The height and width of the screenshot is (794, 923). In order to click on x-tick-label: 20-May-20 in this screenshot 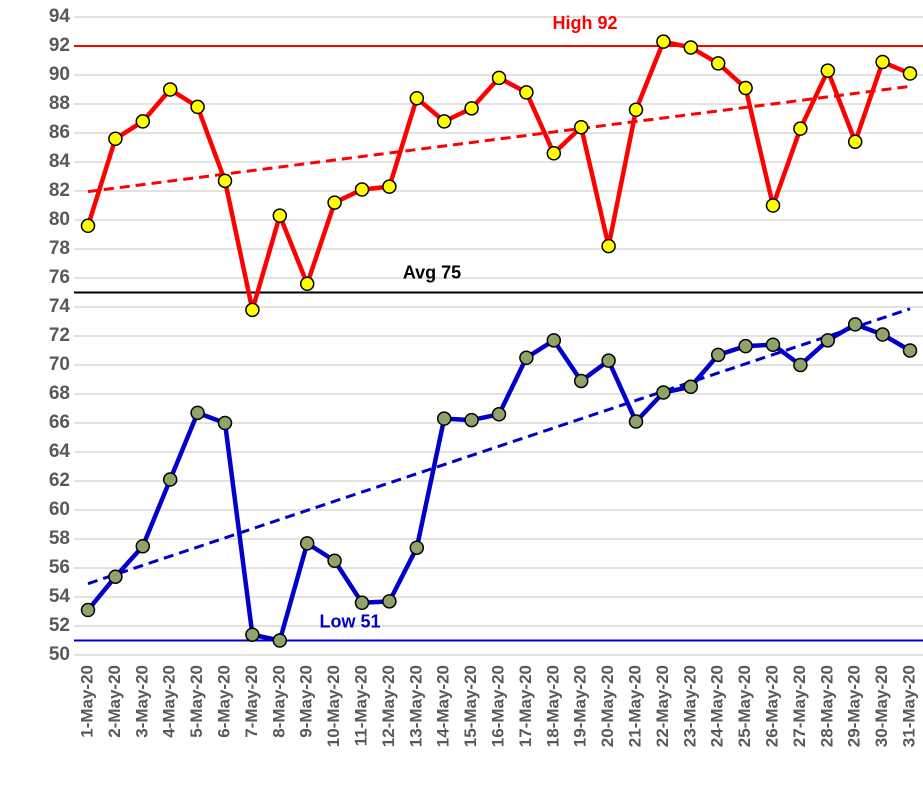, I will do `click(607, 706)`.